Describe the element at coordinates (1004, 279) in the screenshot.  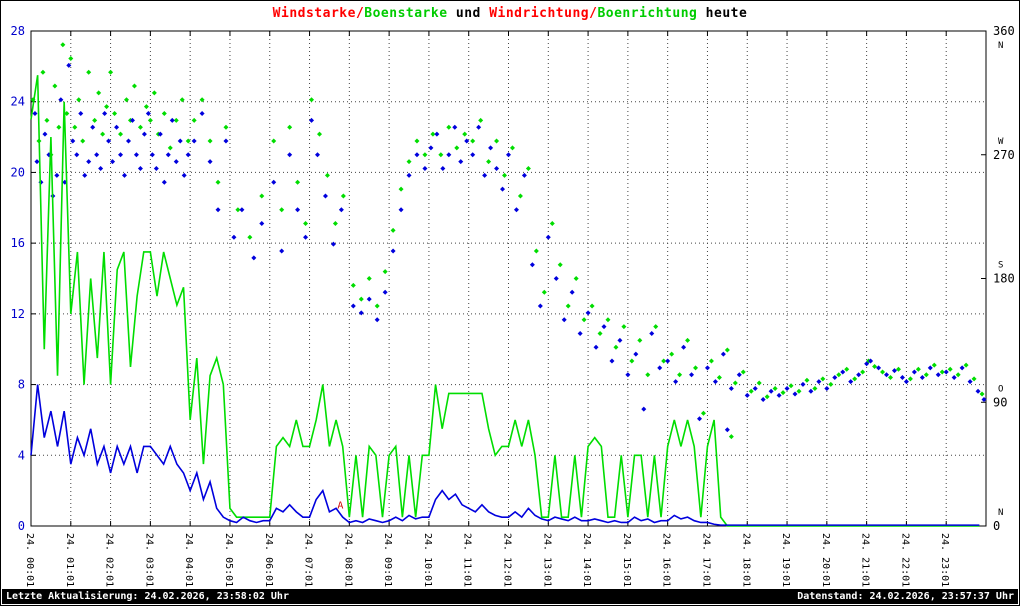
I see `svg-text: 180` at that location.